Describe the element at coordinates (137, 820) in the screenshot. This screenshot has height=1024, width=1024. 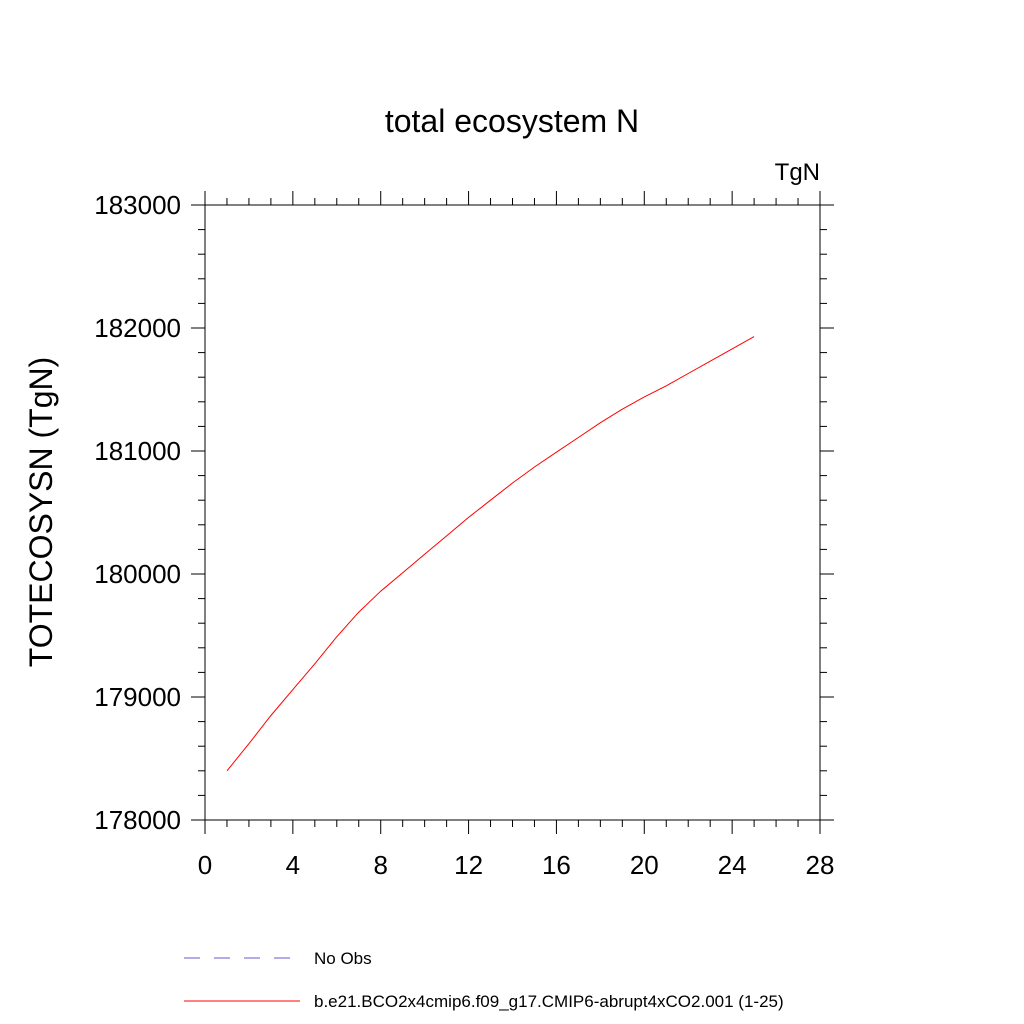
I see `y-tick-label: 178000` at that location.